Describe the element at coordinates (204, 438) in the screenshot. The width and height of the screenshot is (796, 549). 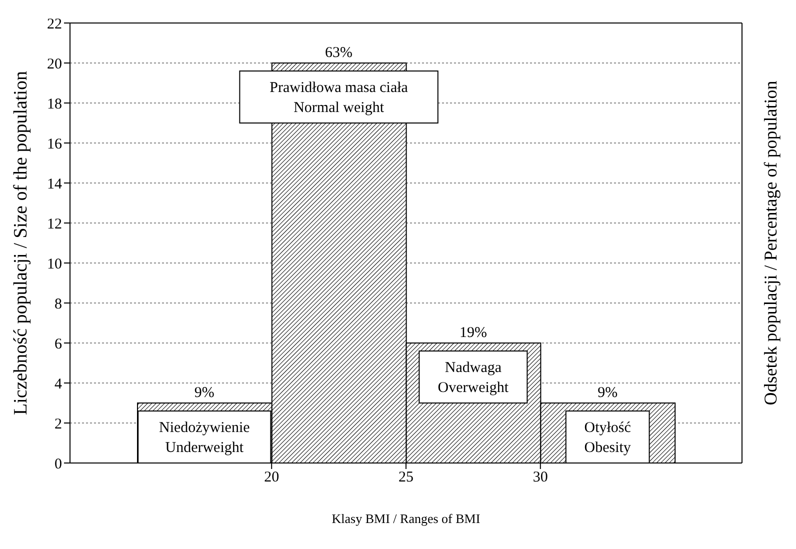
I see `annotation: Niedożywienie Underweight` at that location.